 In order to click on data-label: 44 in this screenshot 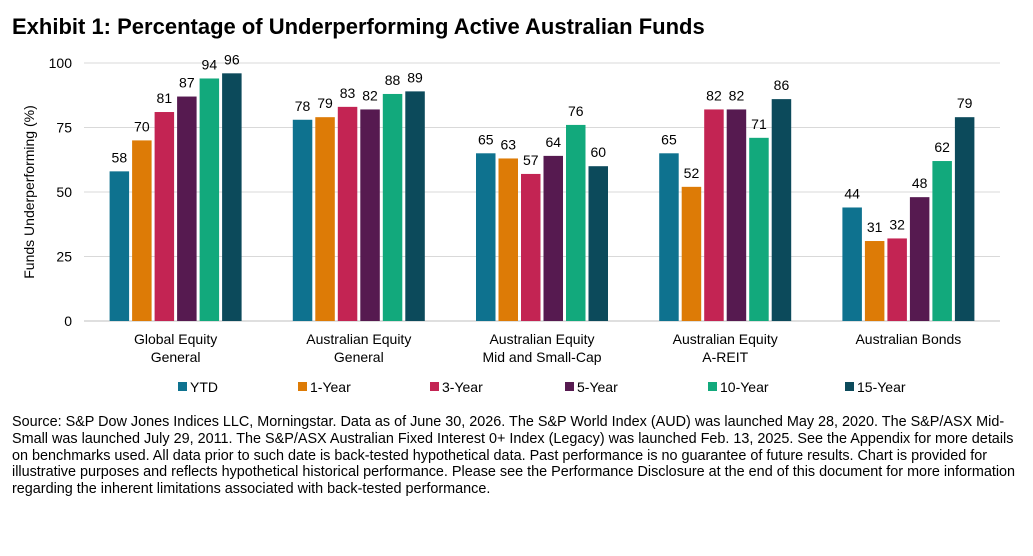, I will do `click(852, 193)`.